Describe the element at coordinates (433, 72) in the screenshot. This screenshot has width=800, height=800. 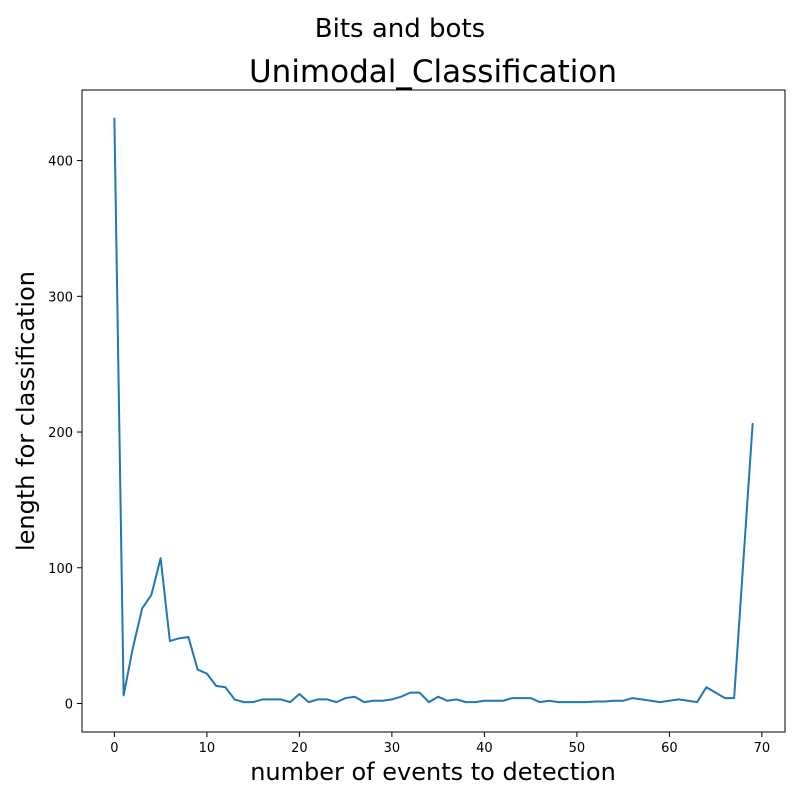
I see `chart-title: Unimodal_Classification` at that location.